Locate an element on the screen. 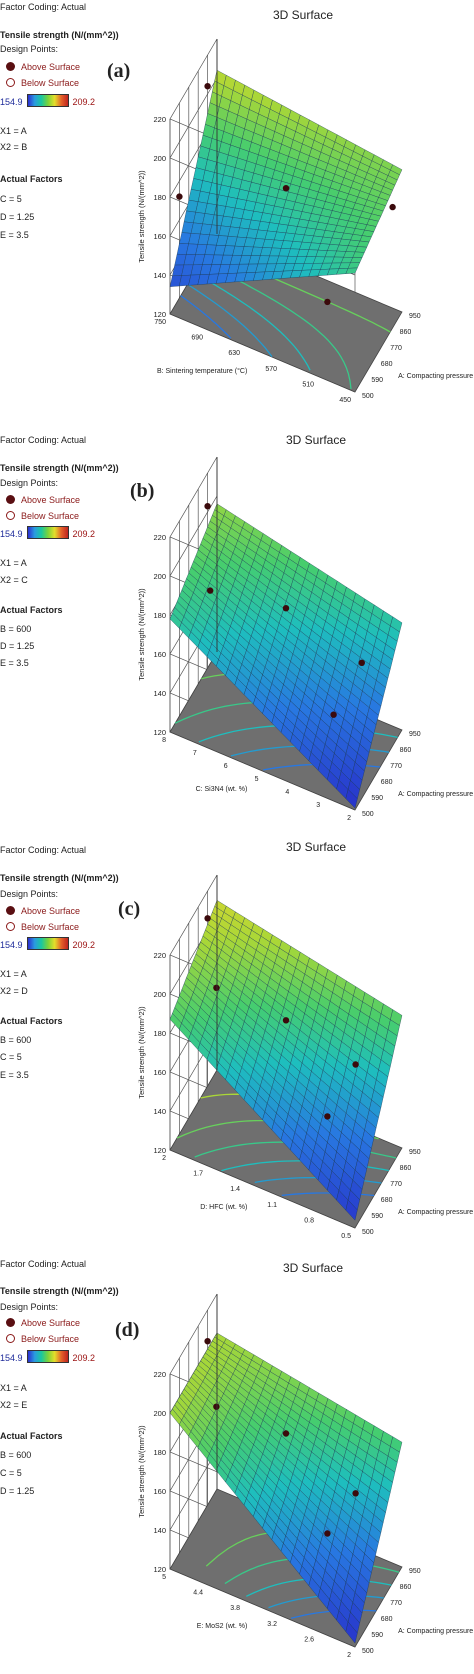 The width and height of the screenshot is (474, 1674). contour-line is located at coordinates (252, 321).